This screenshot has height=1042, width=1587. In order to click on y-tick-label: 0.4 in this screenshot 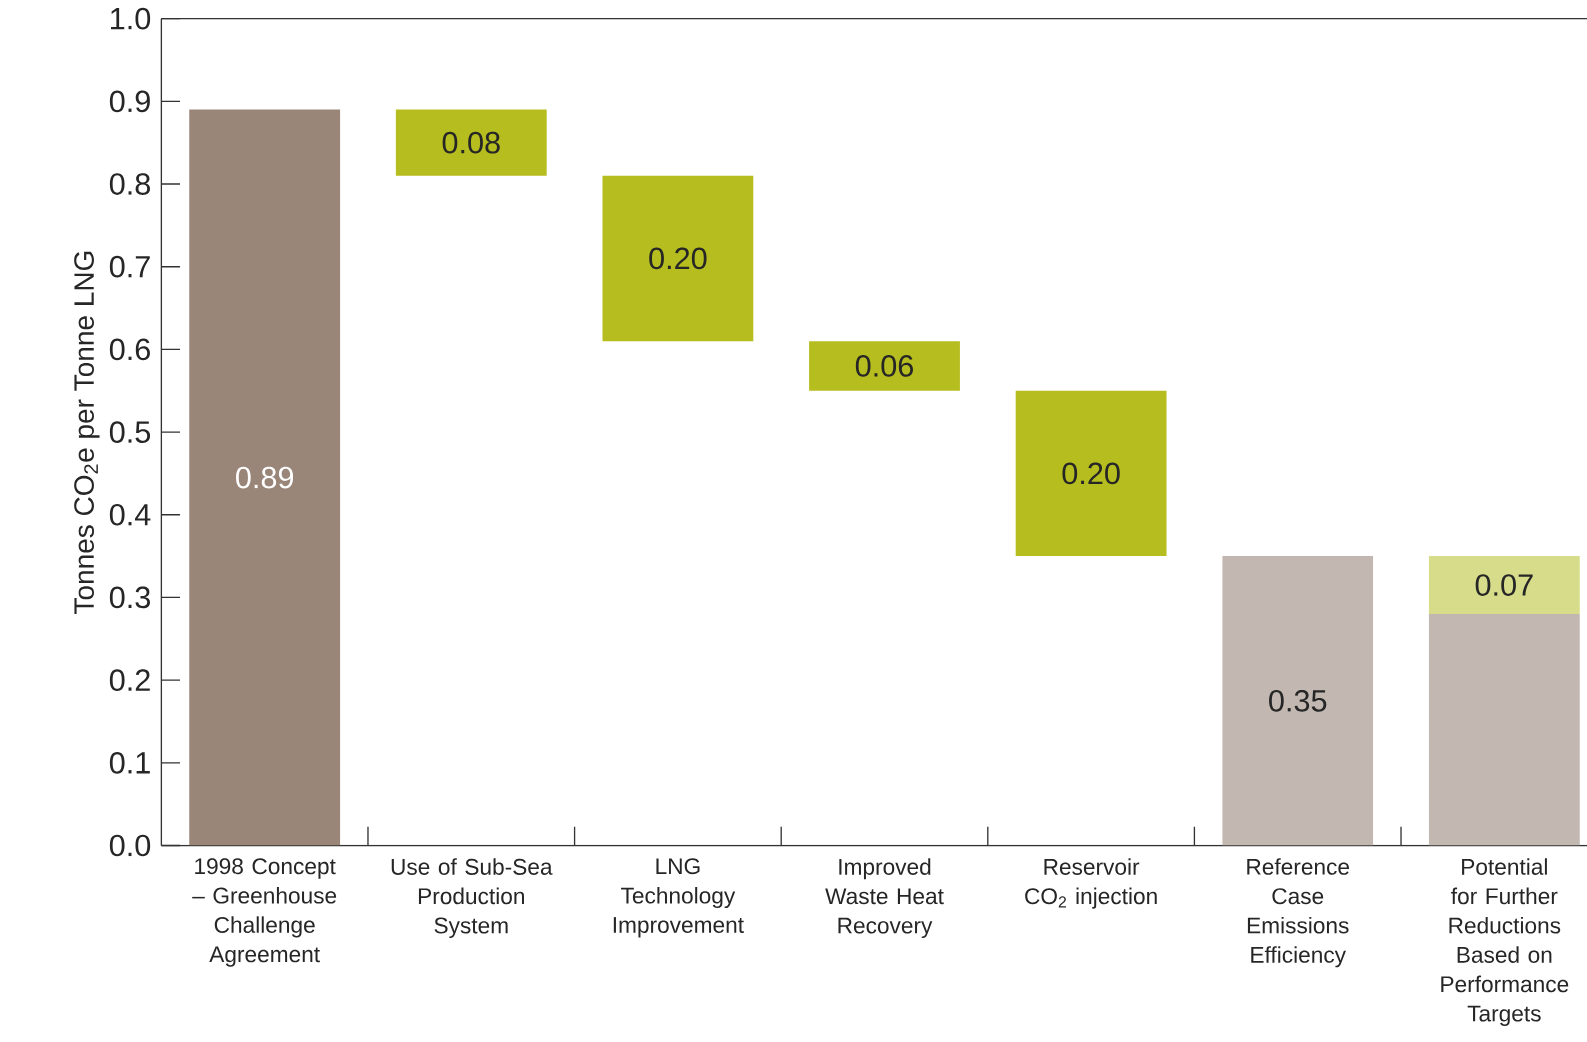, I will do `click(130, 515)`.